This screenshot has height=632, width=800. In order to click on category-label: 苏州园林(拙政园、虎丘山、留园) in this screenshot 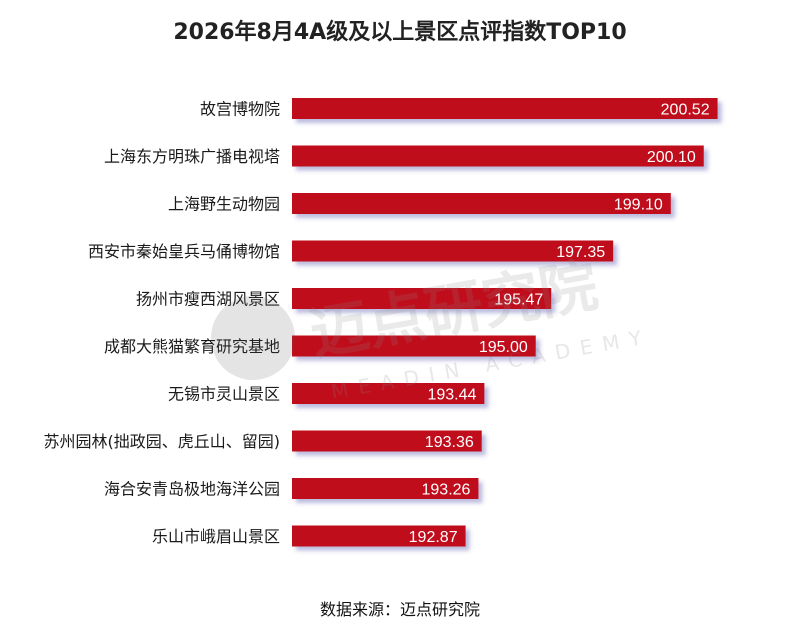, I will do `click(162, 441)`.